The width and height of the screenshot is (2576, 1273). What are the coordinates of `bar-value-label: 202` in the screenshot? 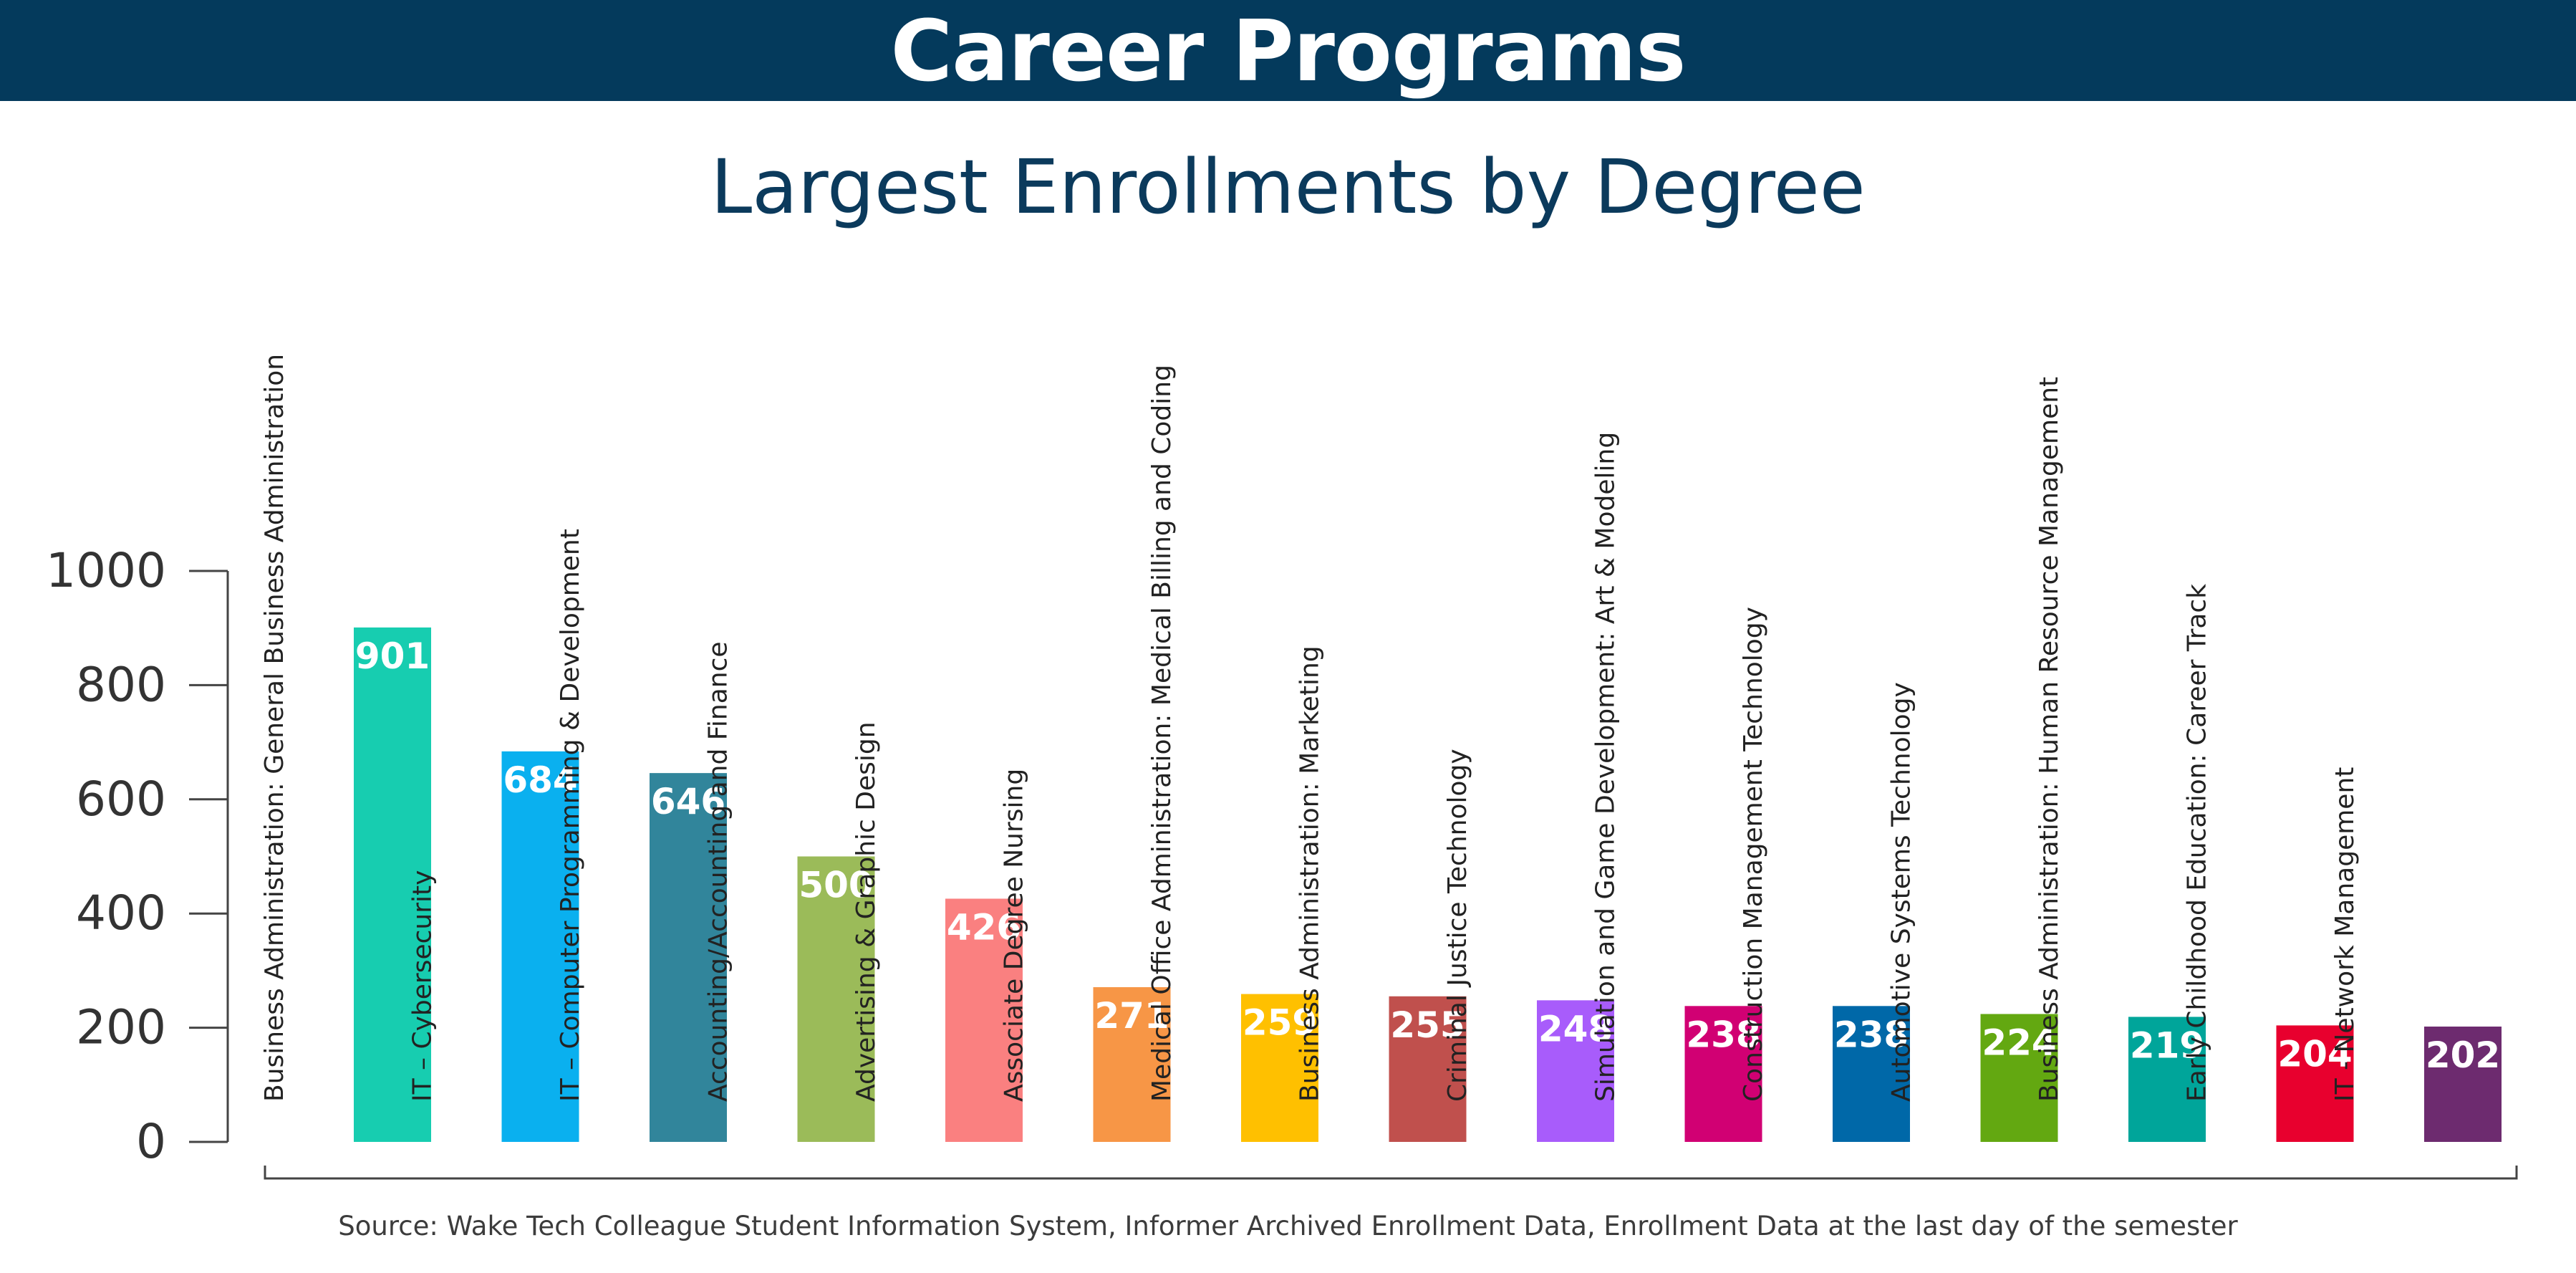 It's located at (2463, 1055).